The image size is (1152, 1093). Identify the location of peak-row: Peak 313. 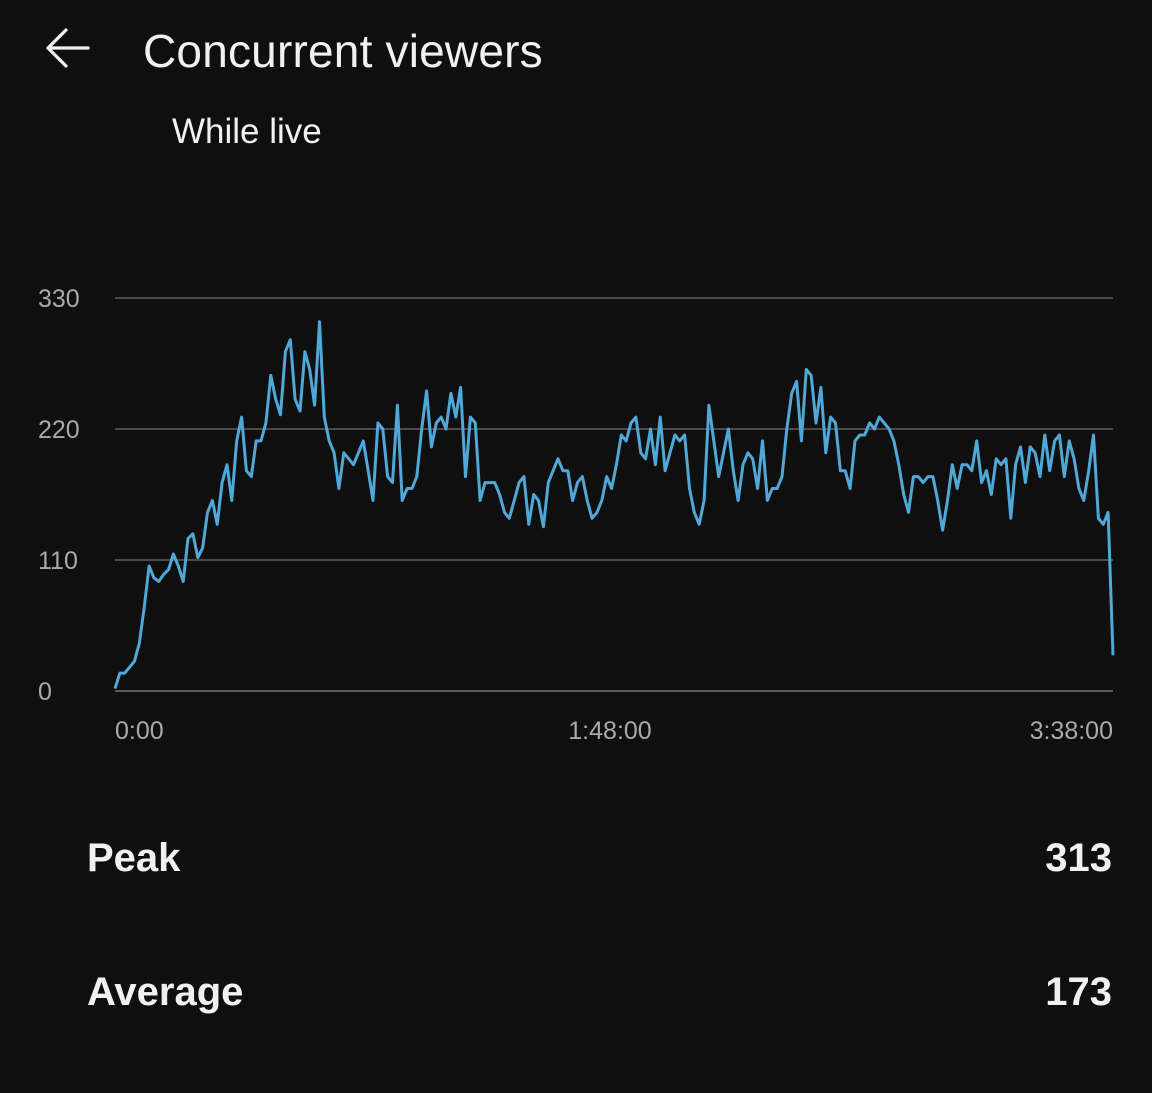
(599, 858).